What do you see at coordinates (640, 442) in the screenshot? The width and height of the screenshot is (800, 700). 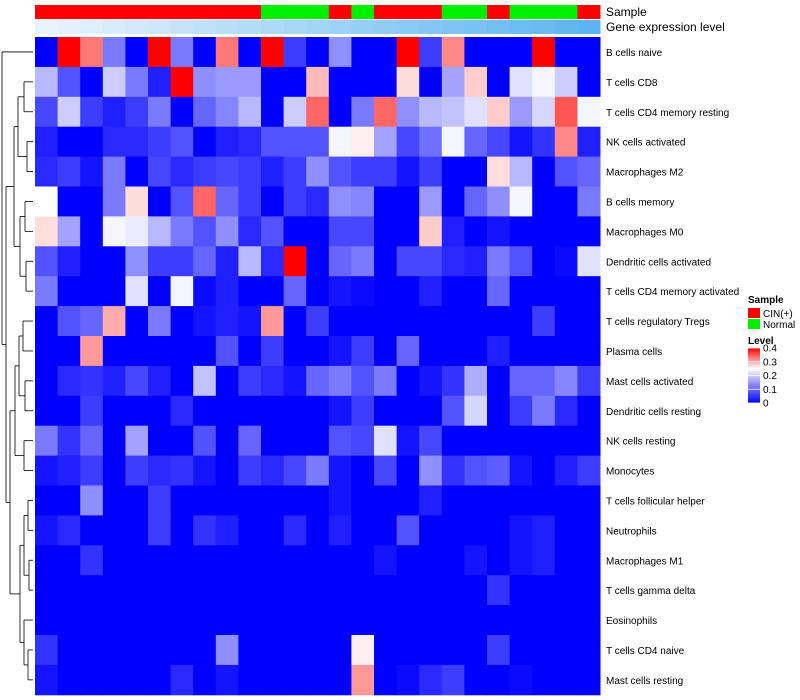 I see `row-label: NK cells resting` at bounding box center [640, 442].